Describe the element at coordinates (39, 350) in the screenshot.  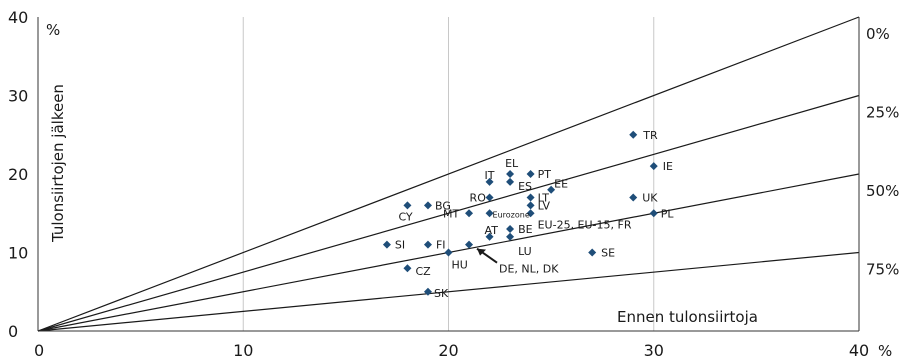
I see `x-tick-label: 0` at that location.